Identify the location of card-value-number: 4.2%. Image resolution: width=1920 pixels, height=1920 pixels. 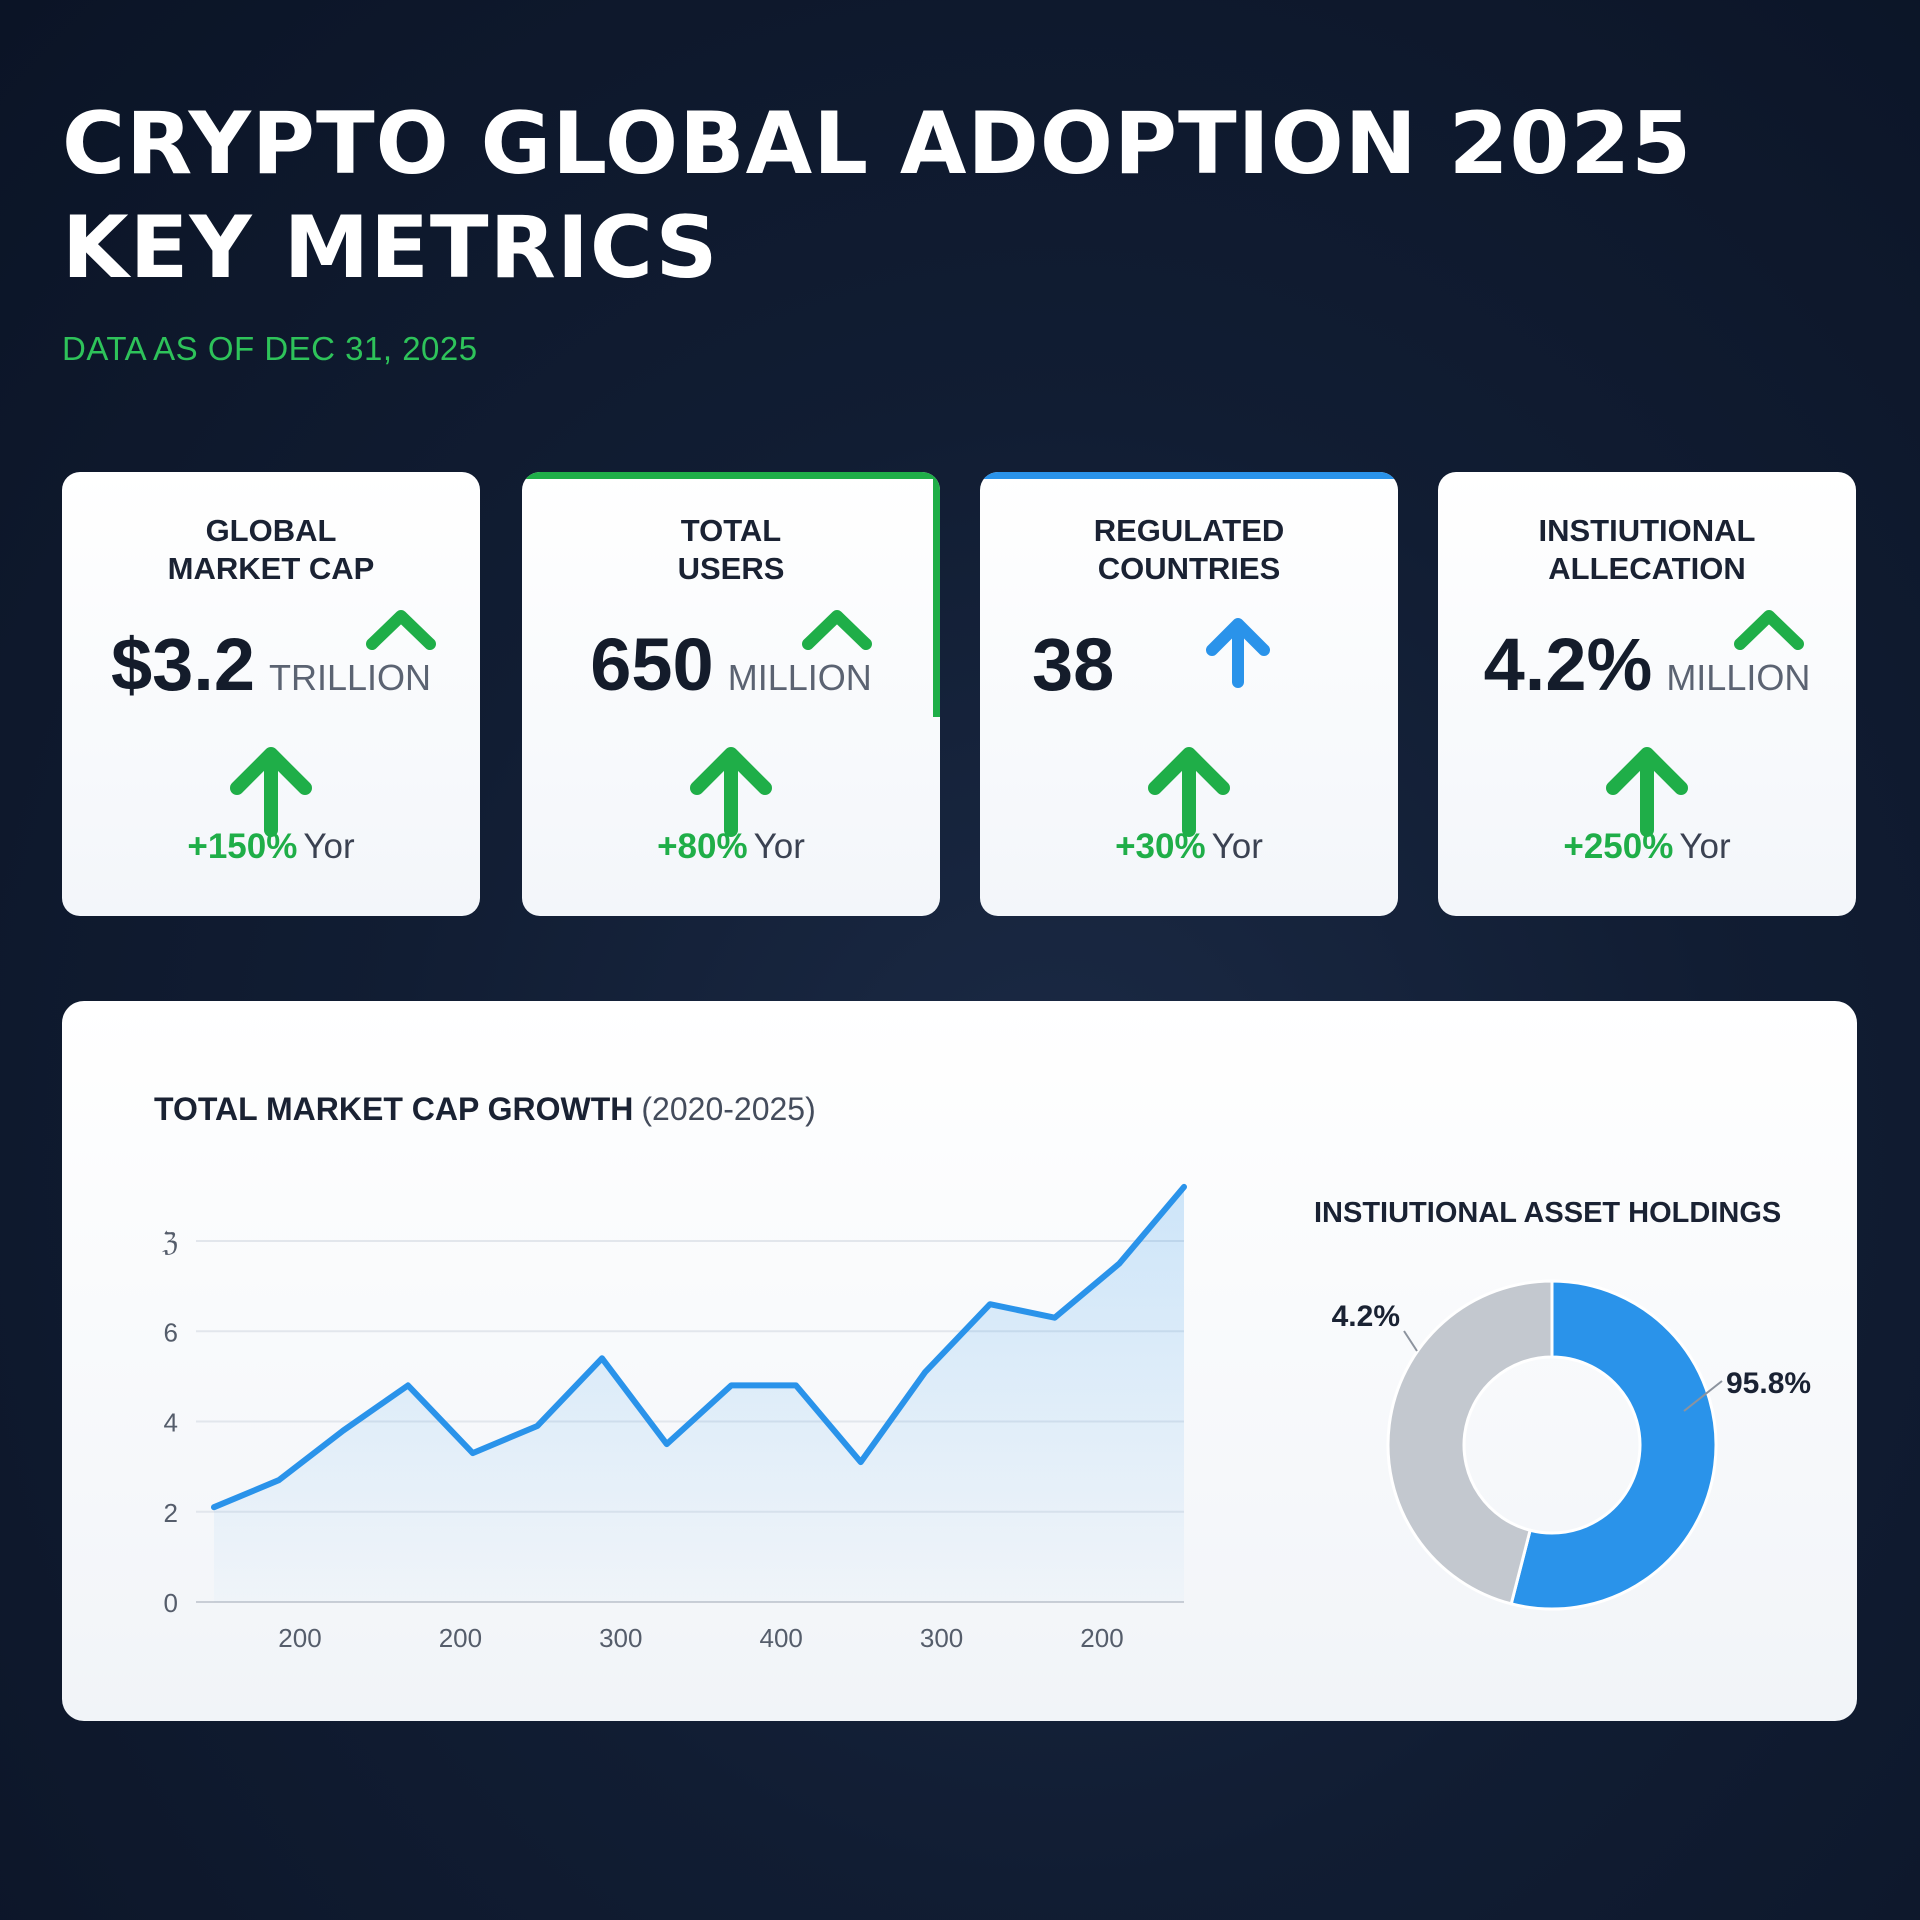
(1568, 664).